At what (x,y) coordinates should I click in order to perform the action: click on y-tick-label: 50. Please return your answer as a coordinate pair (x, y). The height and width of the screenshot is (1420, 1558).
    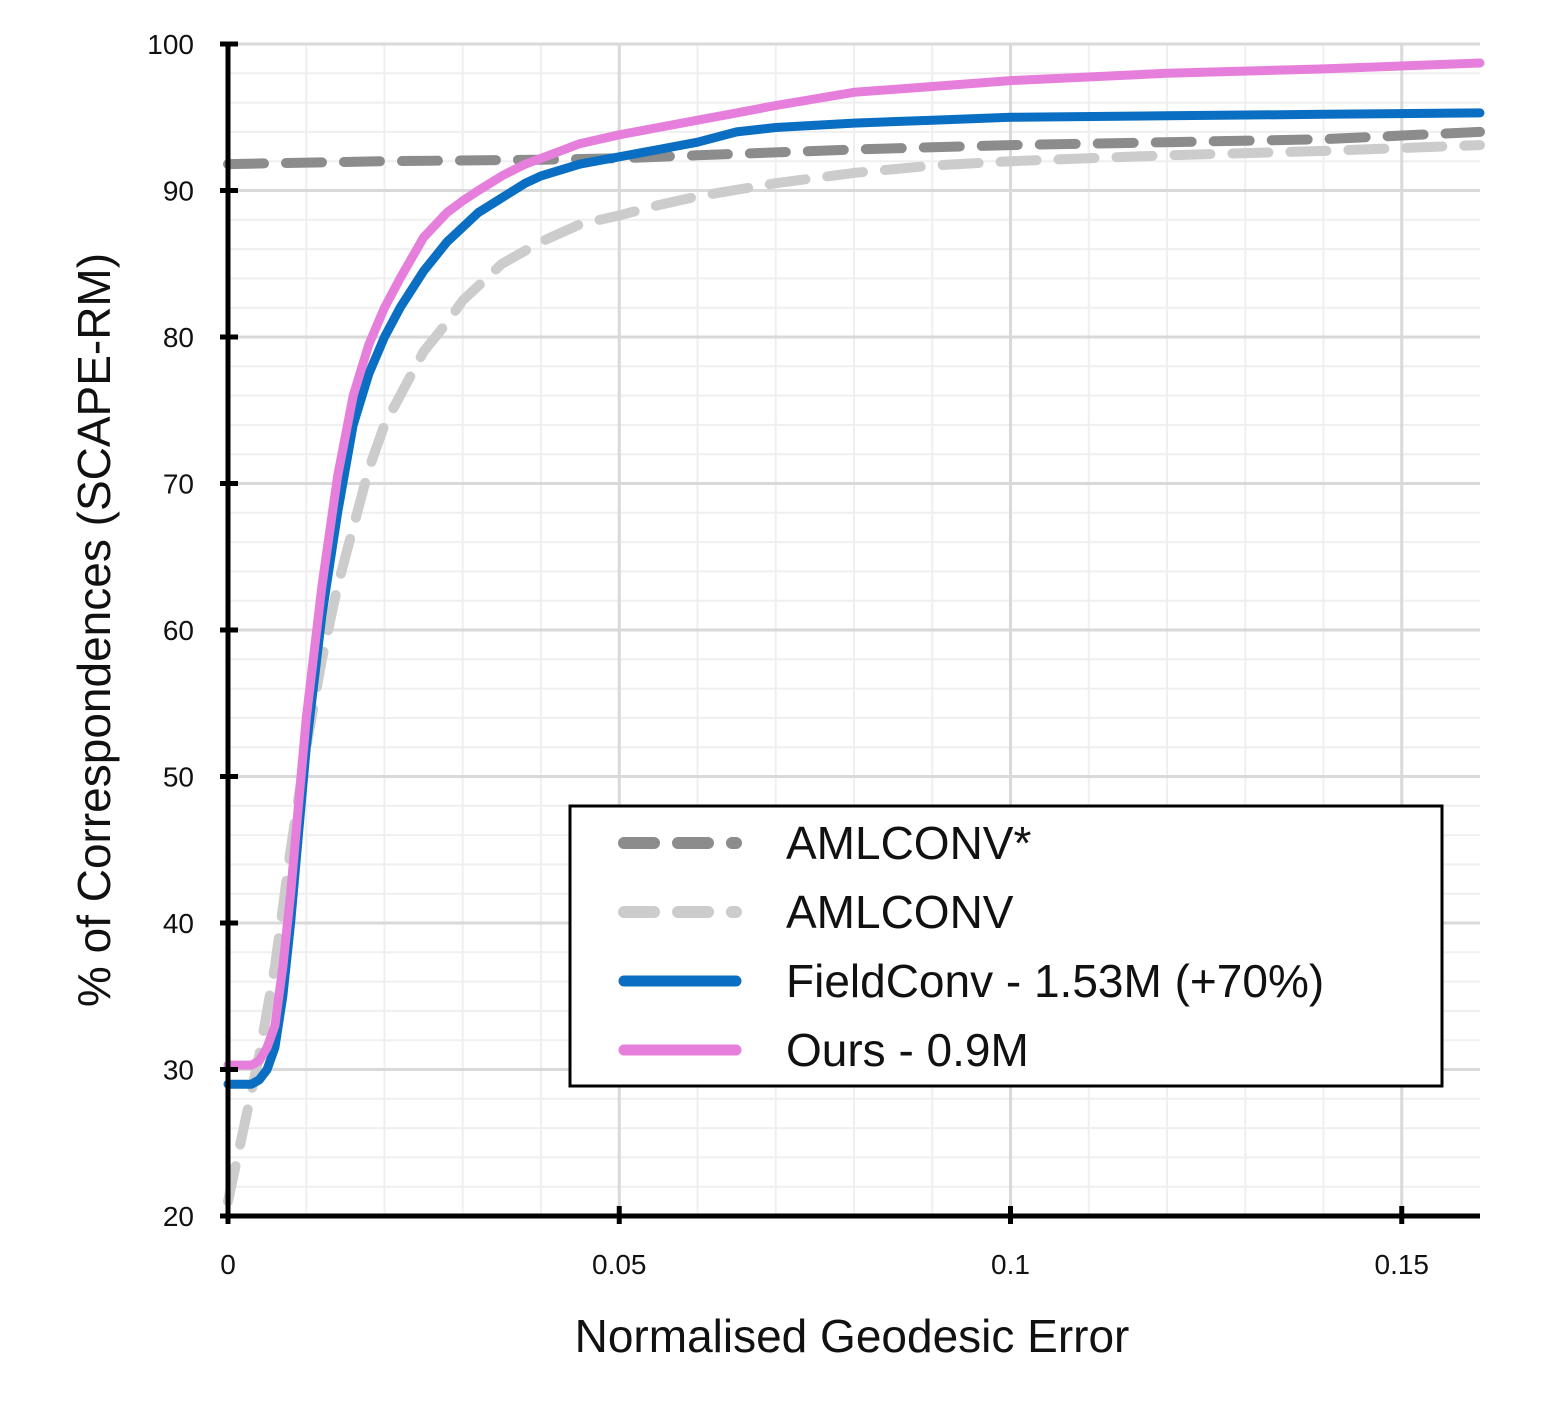
    Looking at the image, I should click on (178, 777).